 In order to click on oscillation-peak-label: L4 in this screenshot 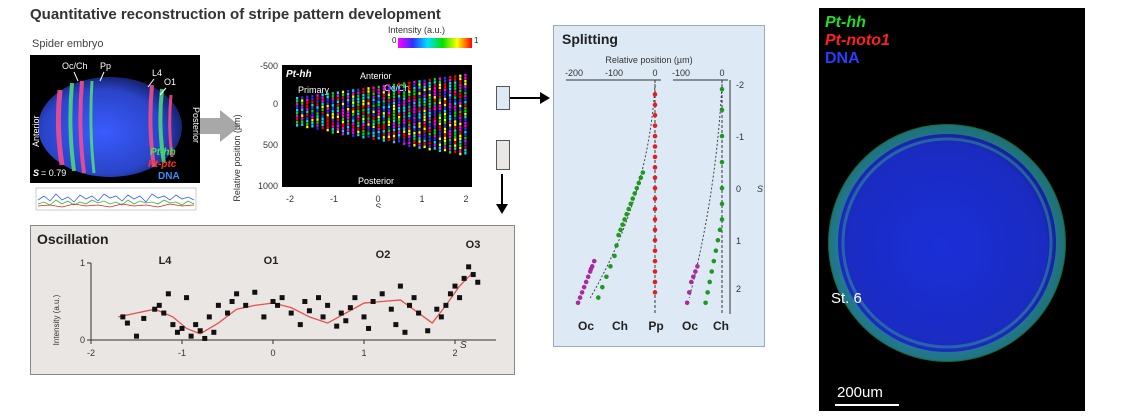, I will do `click(166, 261)`.